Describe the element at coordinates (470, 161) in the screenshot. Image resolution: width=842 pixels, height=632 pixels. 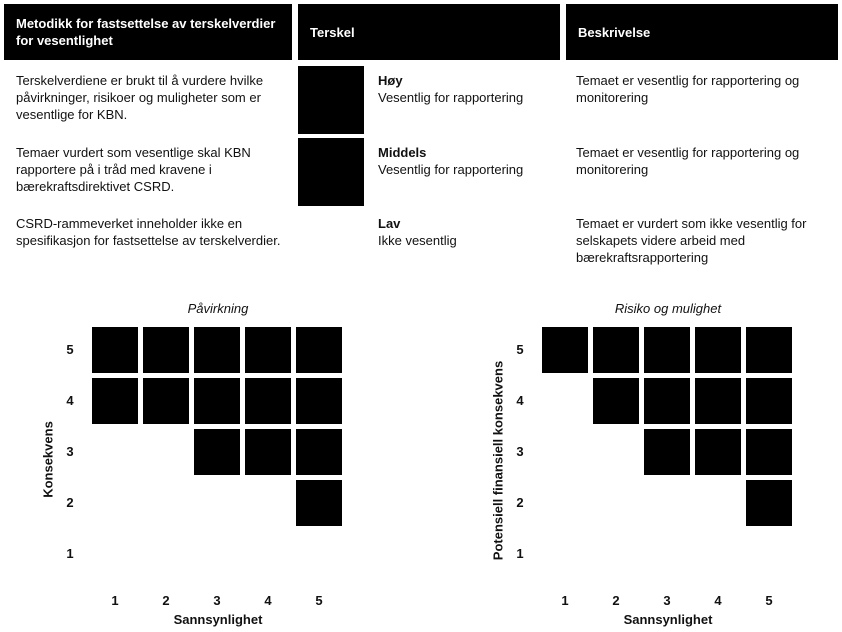
I see `row-2-threshold: Middels Vesentlig for rapportering` at that location.